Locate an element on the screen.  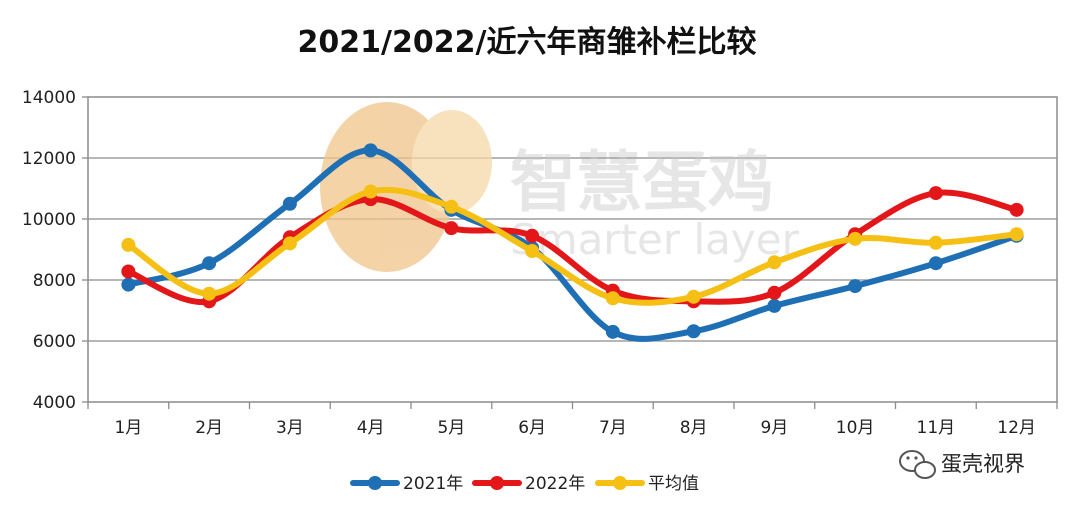
x-tick-label: 8月 is located at coordinates (694, 428).